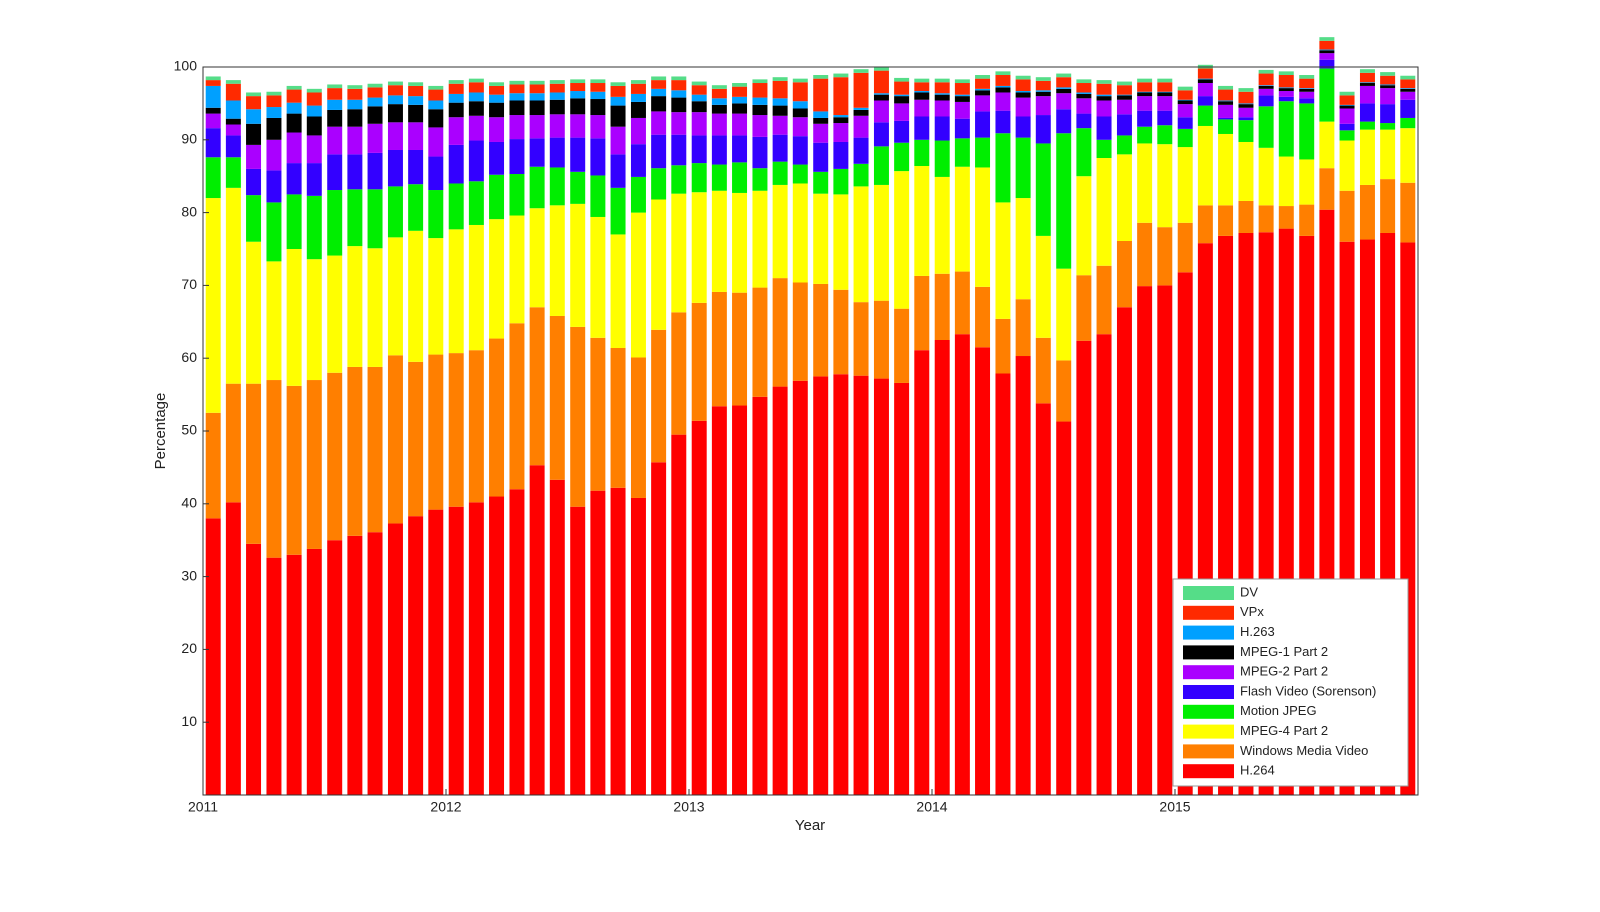 The image size is (1600, 912). Describe the element at coordinates (189, 357) in the screenshot. I see `y-tick-label: 60` at that location.